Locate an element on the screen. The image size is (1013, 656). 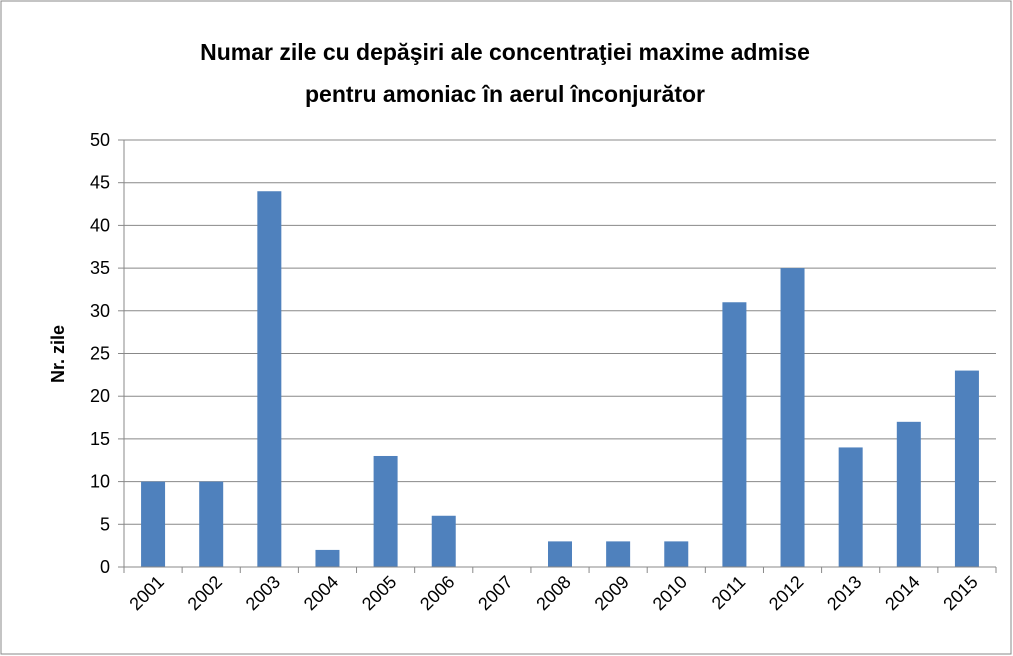
y-tick-label: 50 is located at coordinates (100, 140).